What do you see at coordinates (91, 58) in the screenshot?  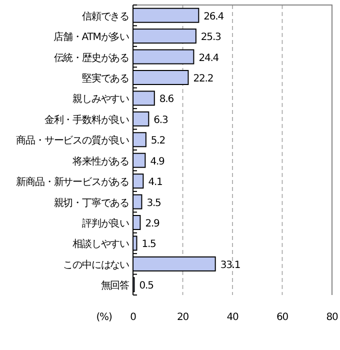 I see `y-tick-label: 伝統・歴史がある` at bounding box center [91, 58].